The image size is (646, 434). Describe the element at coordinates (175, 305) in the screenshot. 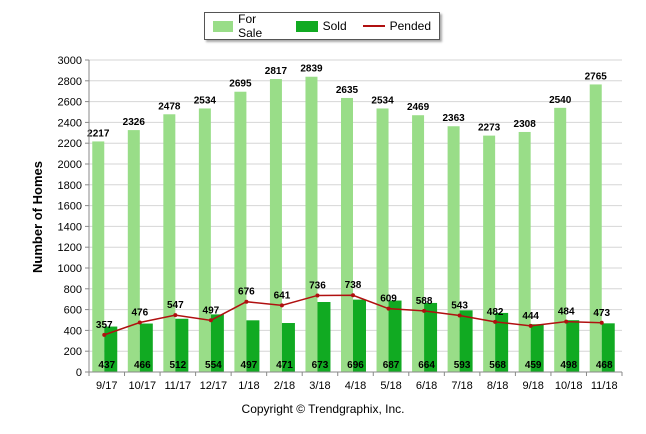

I see `data-label-pended: 547` at that location.